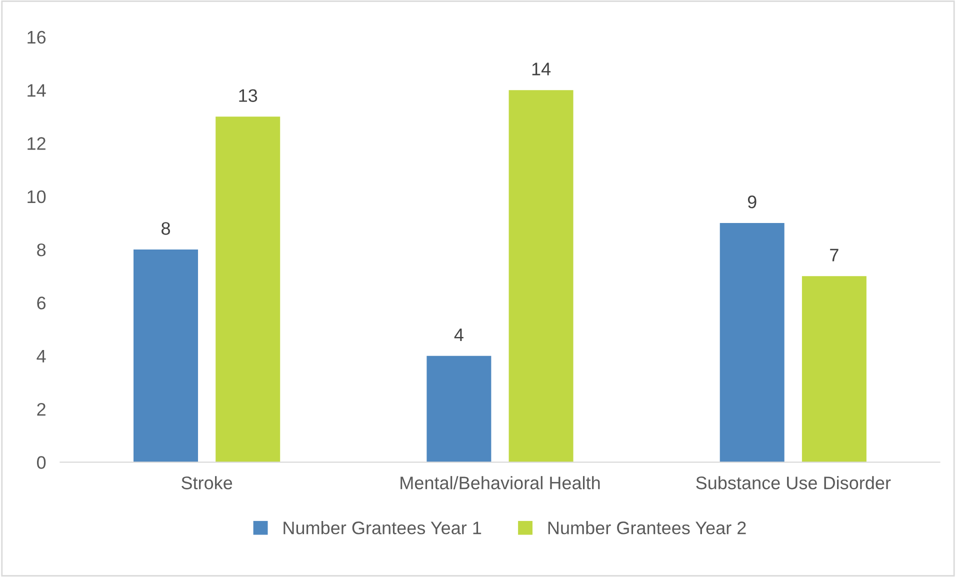 The width and height of the screenshot is (956, 577). What do you see at coordinates (752, 202) in the screenshot?
I see `data-label: 9` at bounding box center [752, 202].